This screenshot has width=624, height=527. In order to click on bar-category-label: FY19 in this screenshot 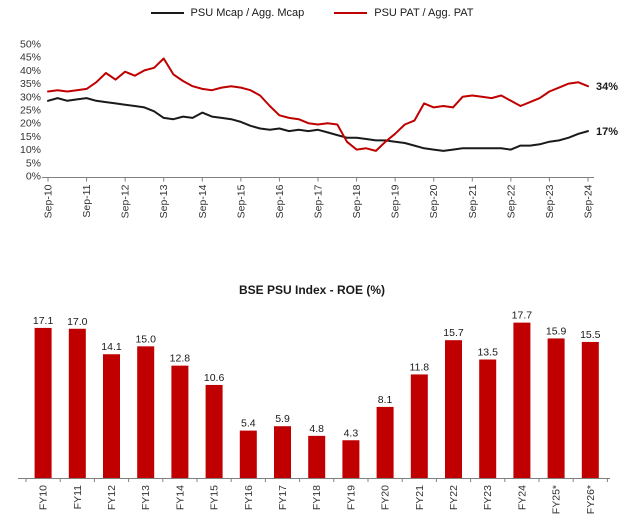, I will do `click(351, 497)`.